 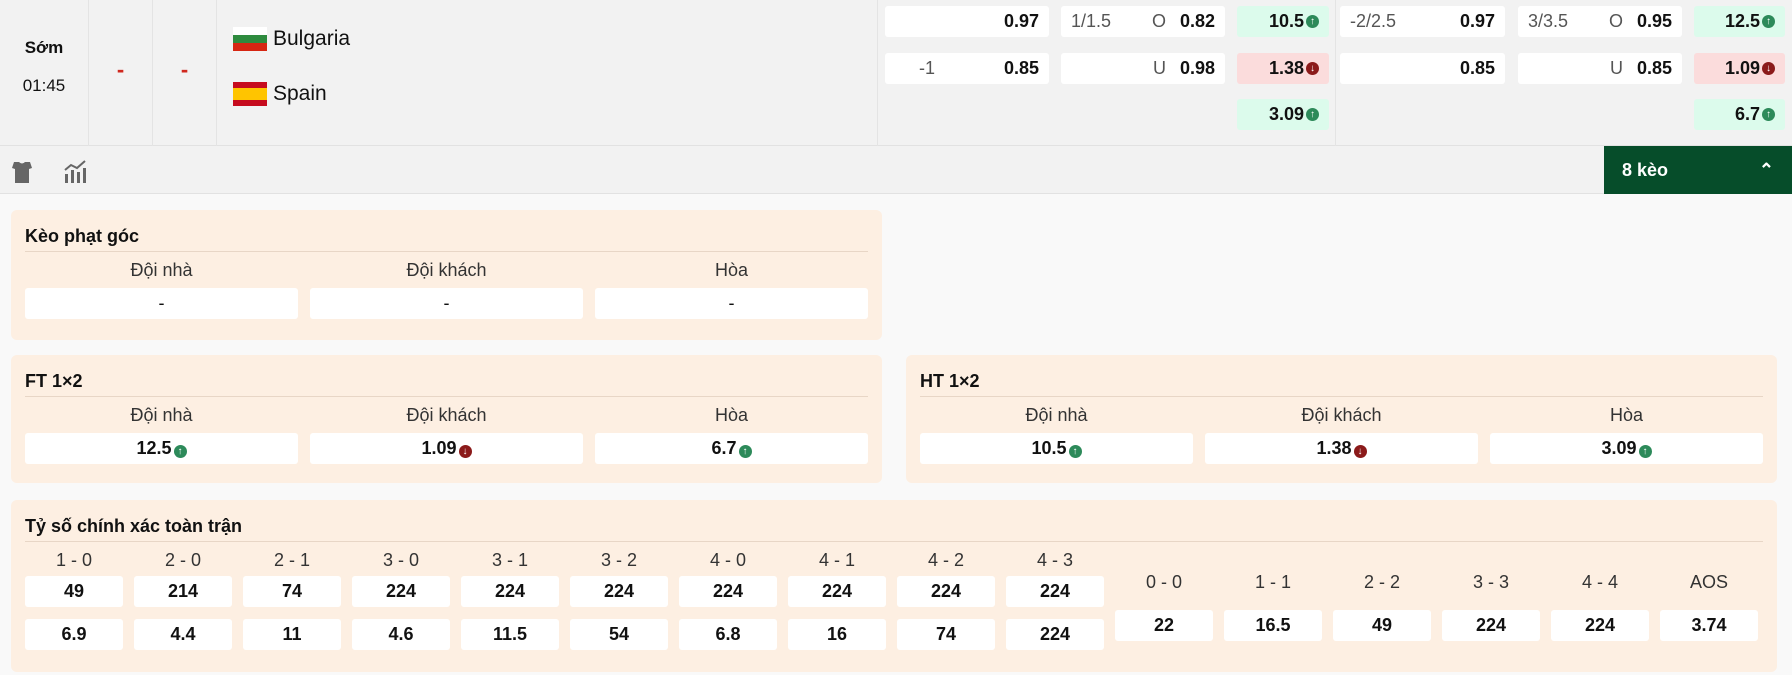 I want to click on score-odd-away: 16, so click(x=837, y=634).